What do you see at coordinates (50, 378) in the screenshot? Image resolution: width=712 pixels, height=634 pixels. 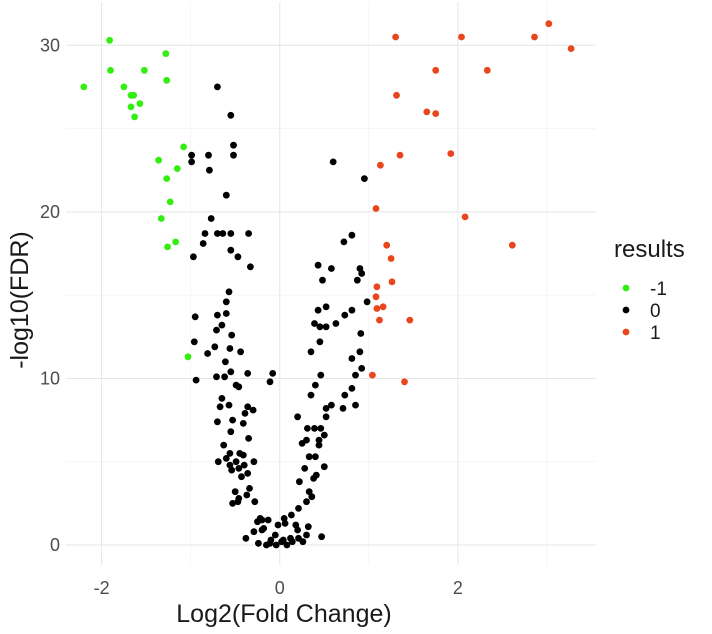 I see `y-tick-label: 10` at bounding box center [50, 378].